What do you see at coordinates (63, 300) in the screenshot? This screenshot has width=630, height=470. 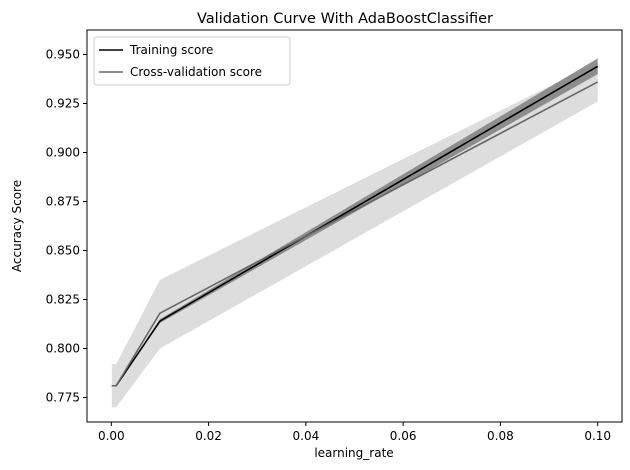 I see `y-tick-label: 0.825` at bounding box center [63, 300].